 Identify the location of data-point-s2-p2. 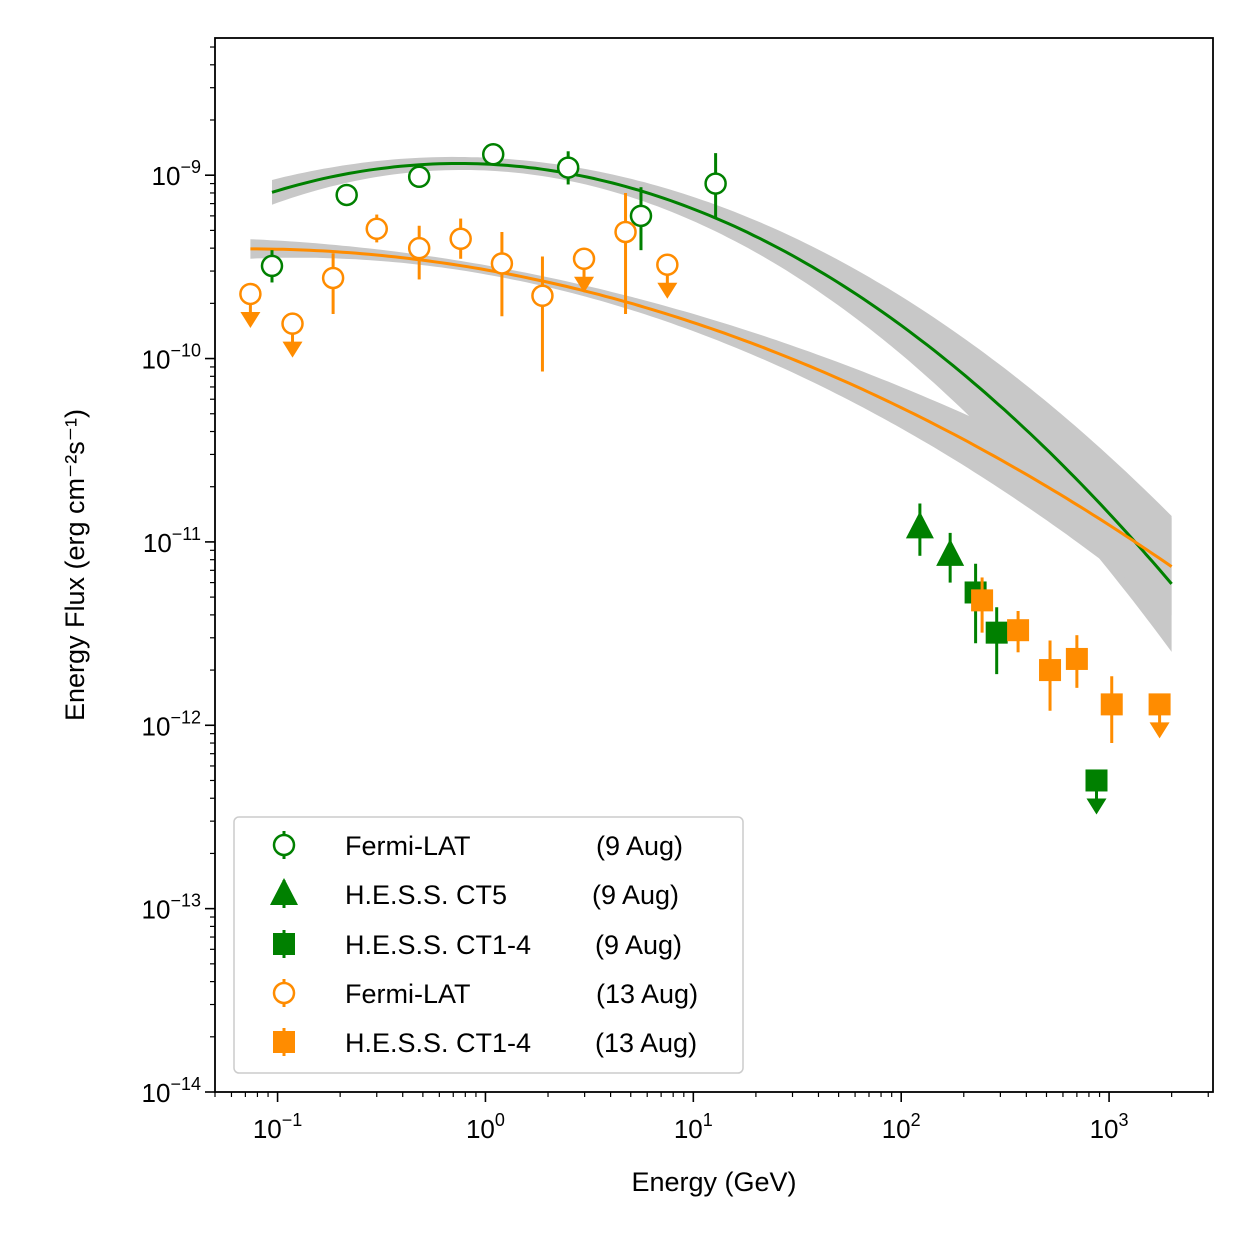
(1096, 780).